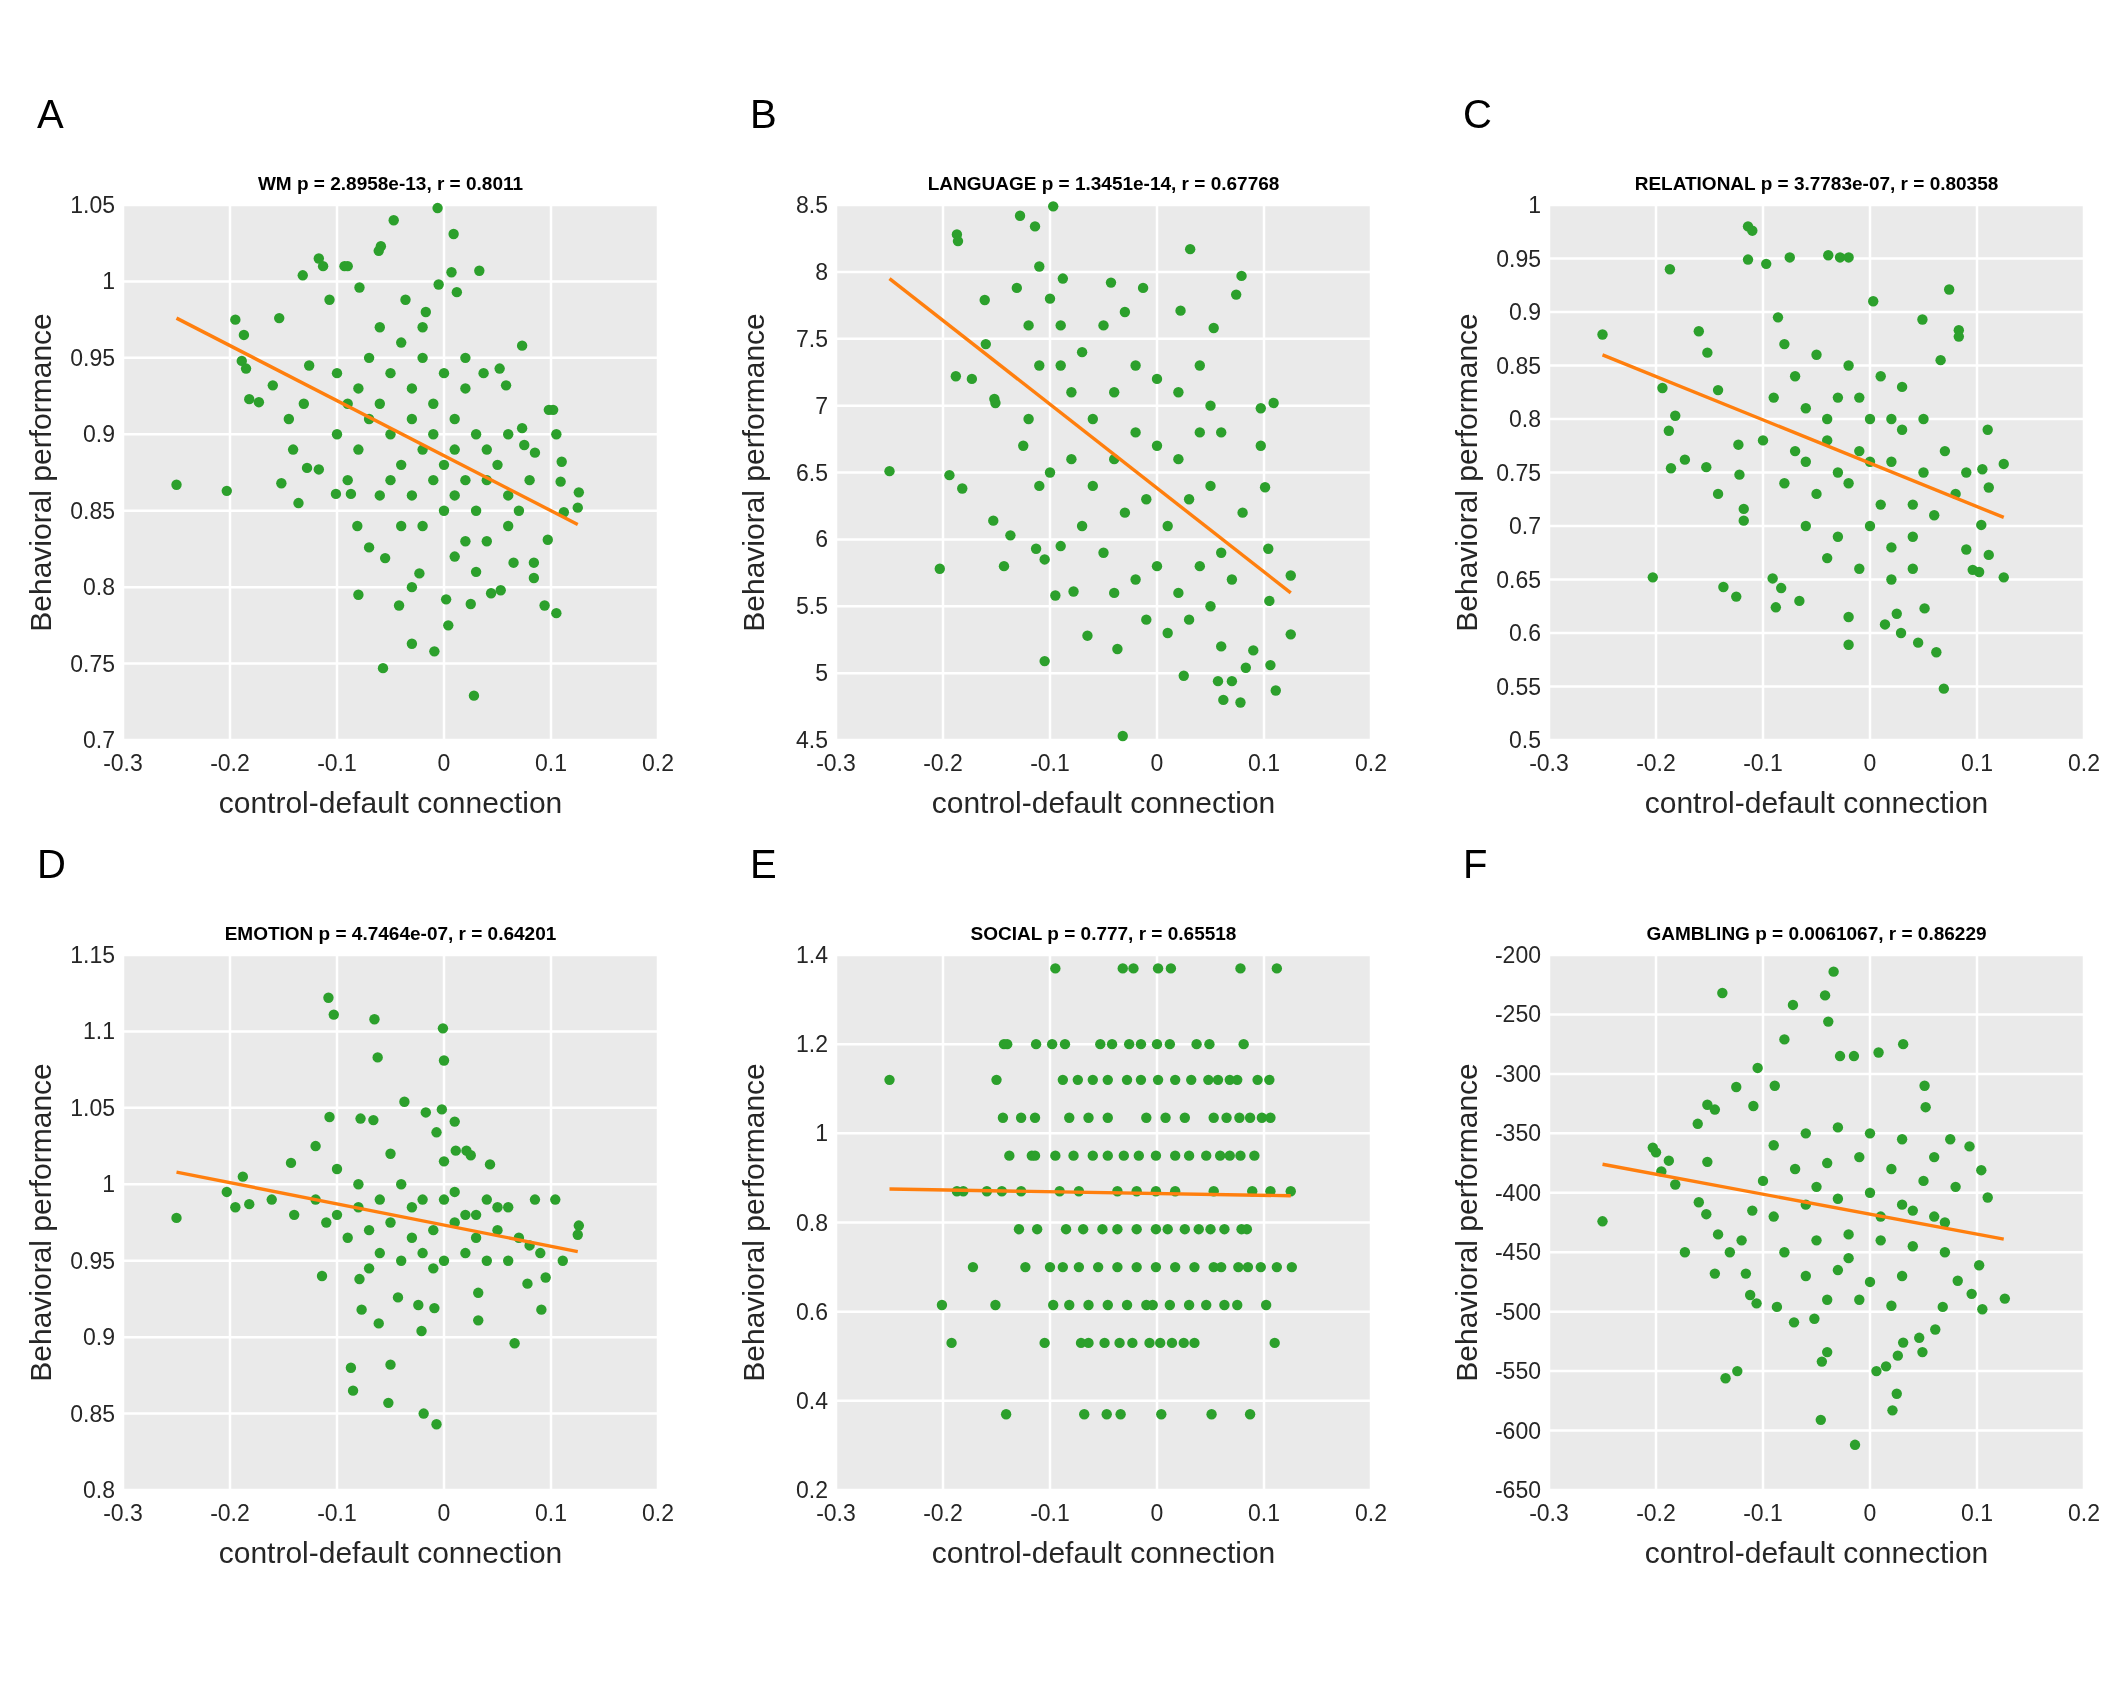 The image size is (2126, 1706). What do you see at coordinates (51, 864) in the screenshot?
I see `text: D` at bounding box center [51, 864].